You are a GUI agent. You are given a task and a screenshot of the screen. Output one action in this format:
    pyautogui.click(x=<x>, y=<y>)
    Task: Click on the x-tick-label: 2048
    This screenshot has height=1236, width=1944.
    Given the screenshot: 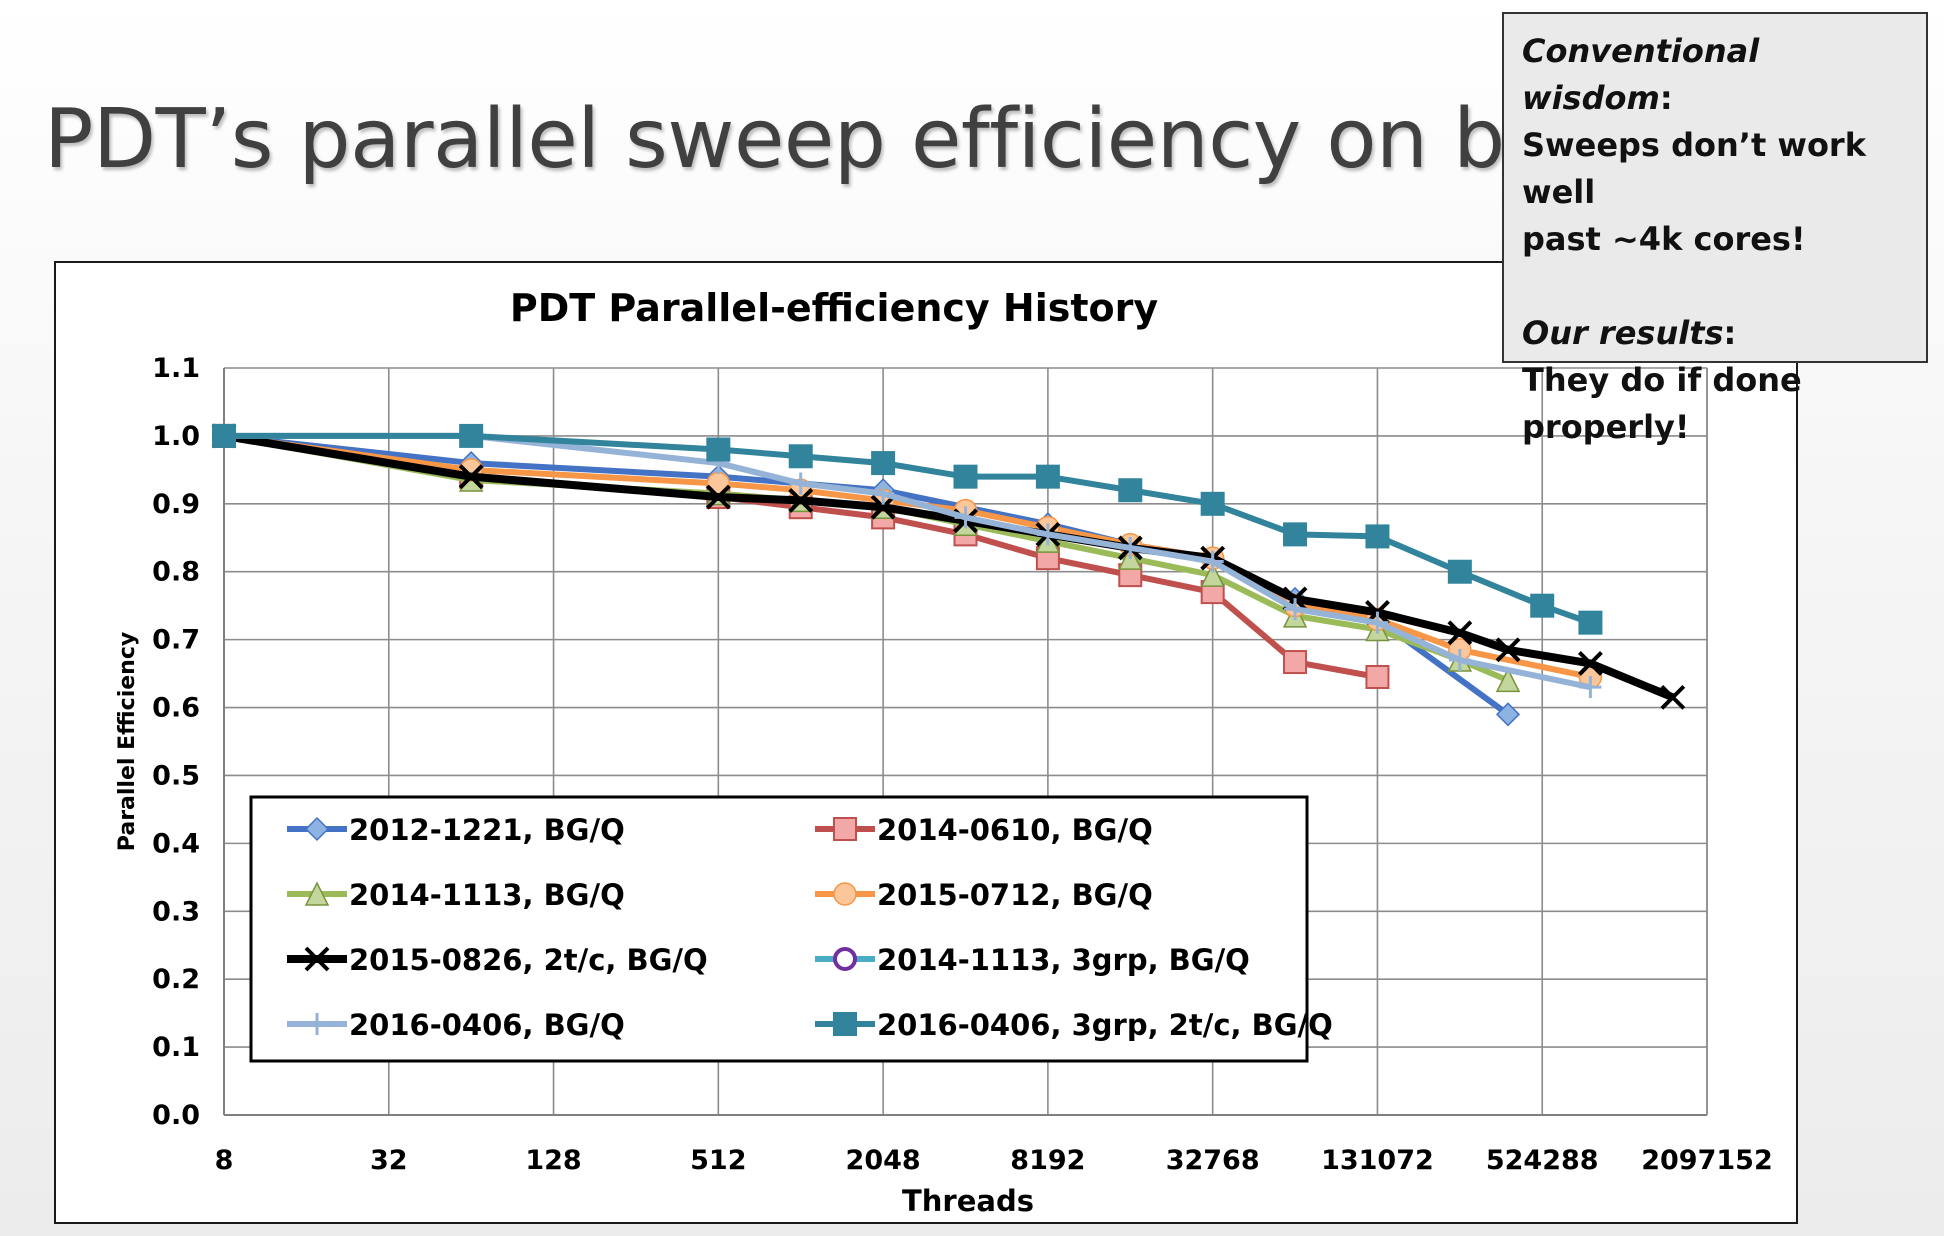 What is the action you would take?
    pyautogui.click(x=883, y=1160)
    